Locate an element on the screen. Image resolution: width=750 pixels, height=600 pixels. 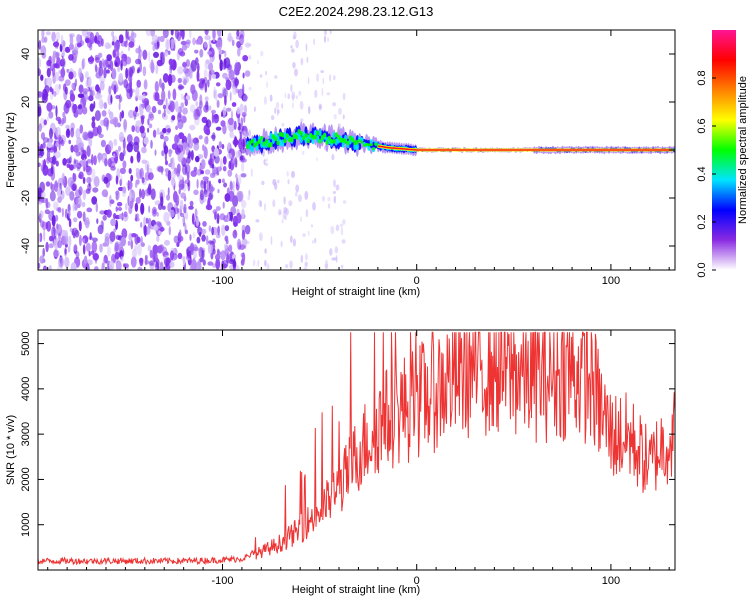
colorbar-tick-label: 0.8 is located at coordinates (702, 77).